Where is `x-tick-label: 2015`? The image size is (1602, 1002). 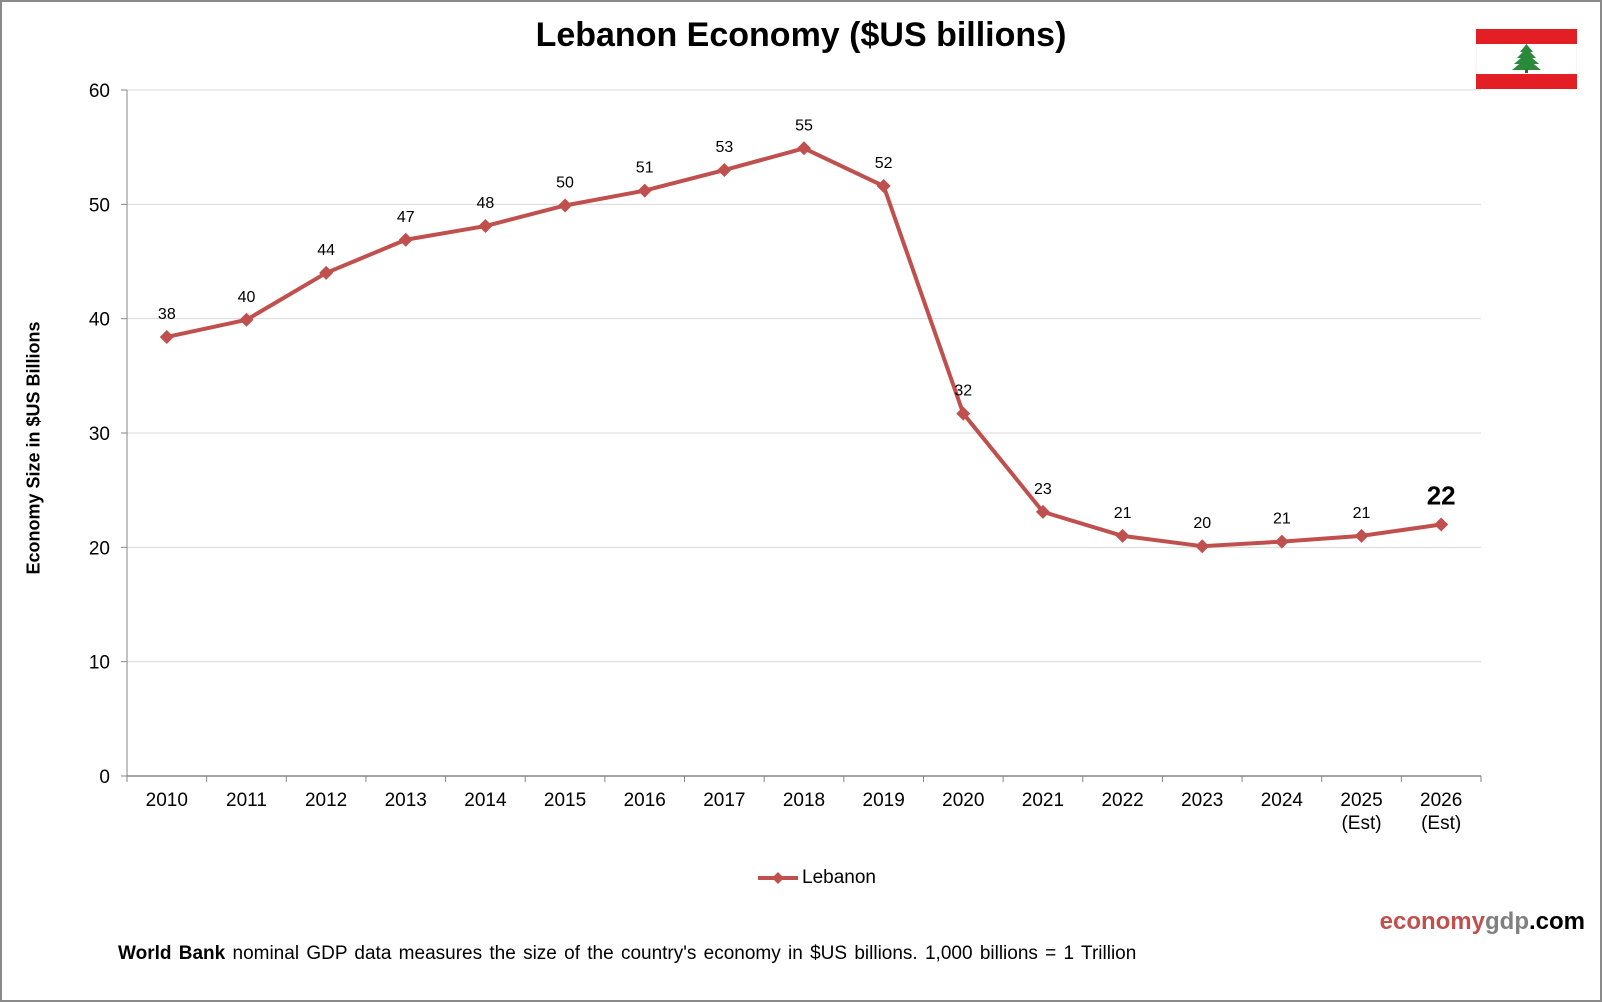
x-tick-label: 2015 is located at coordinates (565, 800).